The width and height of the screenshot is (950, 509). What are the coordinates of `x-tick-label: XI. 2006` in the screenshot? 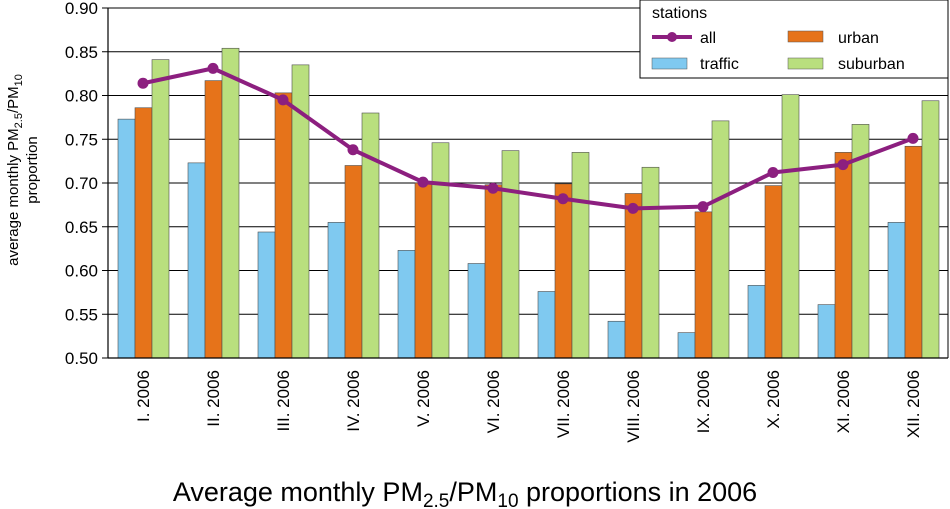 It's located at (843, 401).